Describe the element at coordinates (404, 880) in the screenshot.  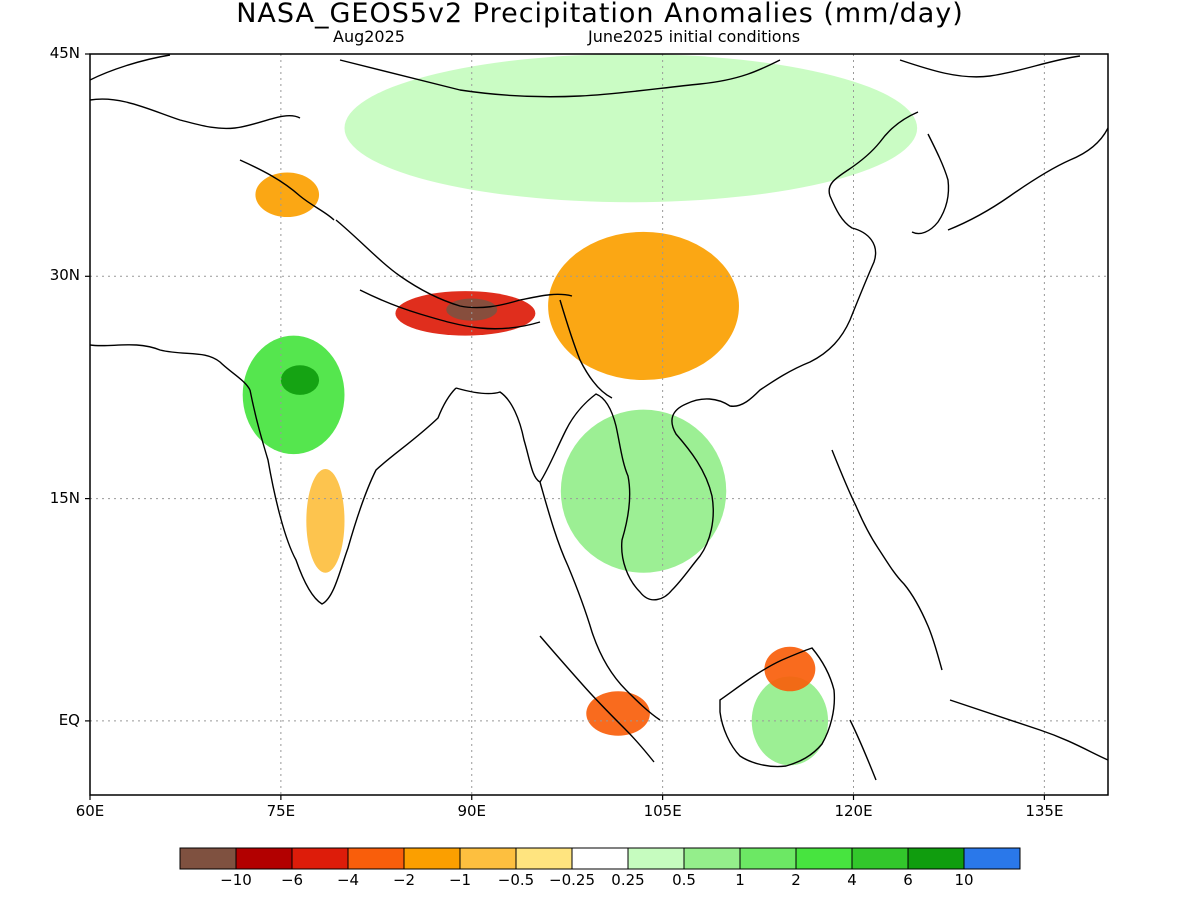
I see `colorbar-label: −2` at that location.